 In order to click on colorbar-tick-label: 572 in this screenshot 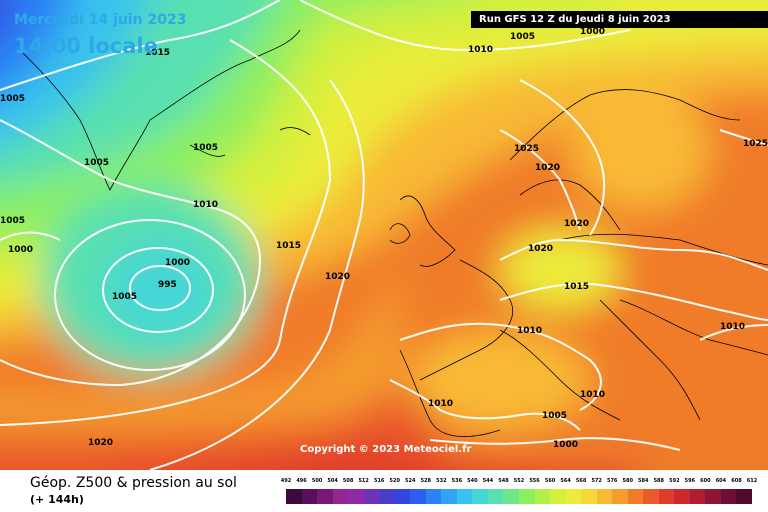, I will do `click(596, 481)`.